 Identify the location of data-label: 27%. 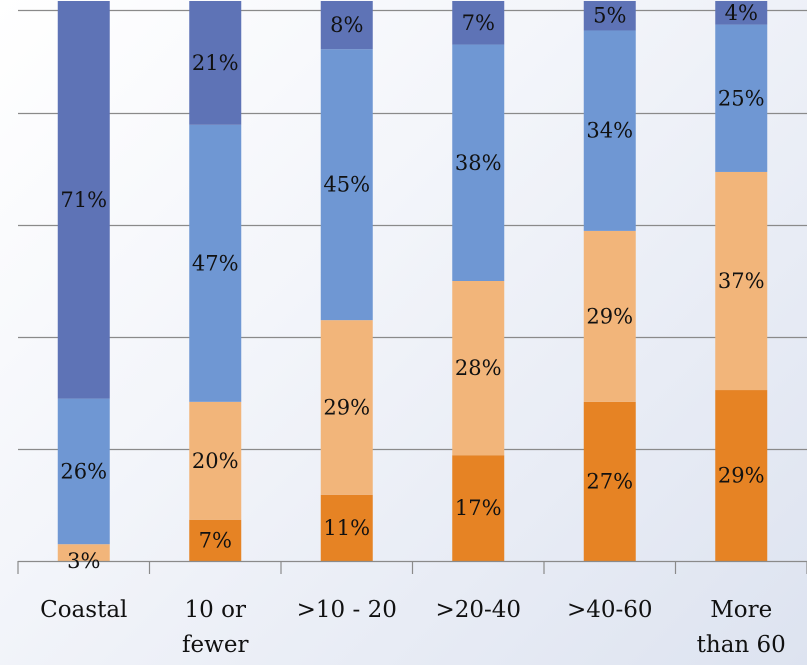
(609, 481).